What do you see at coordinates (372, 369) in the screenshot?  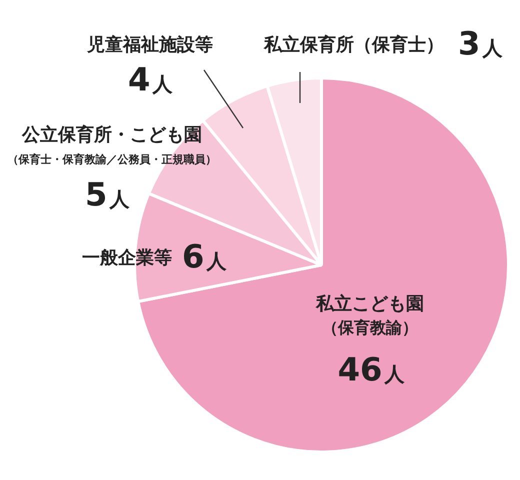 I see `data-label: 46人` at bounding box center [372, 369].